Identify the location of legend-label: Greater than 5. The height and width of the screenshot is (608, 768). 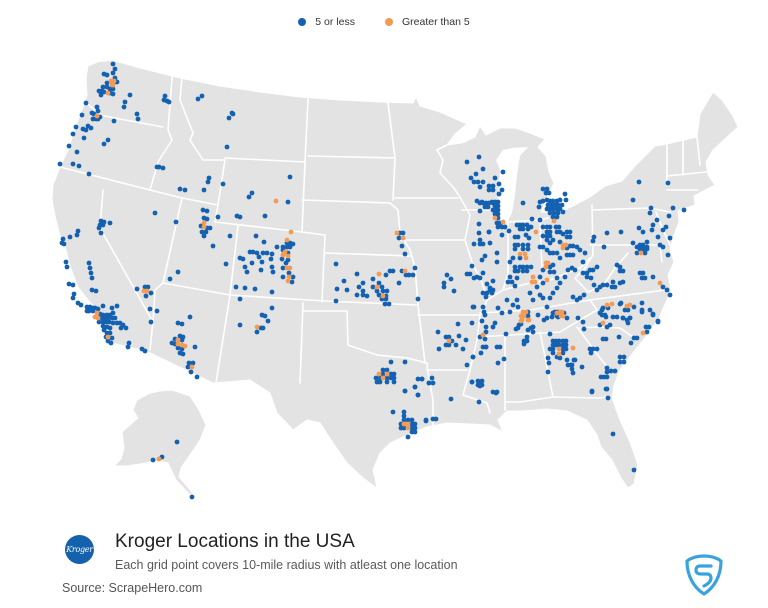
(435, 22).